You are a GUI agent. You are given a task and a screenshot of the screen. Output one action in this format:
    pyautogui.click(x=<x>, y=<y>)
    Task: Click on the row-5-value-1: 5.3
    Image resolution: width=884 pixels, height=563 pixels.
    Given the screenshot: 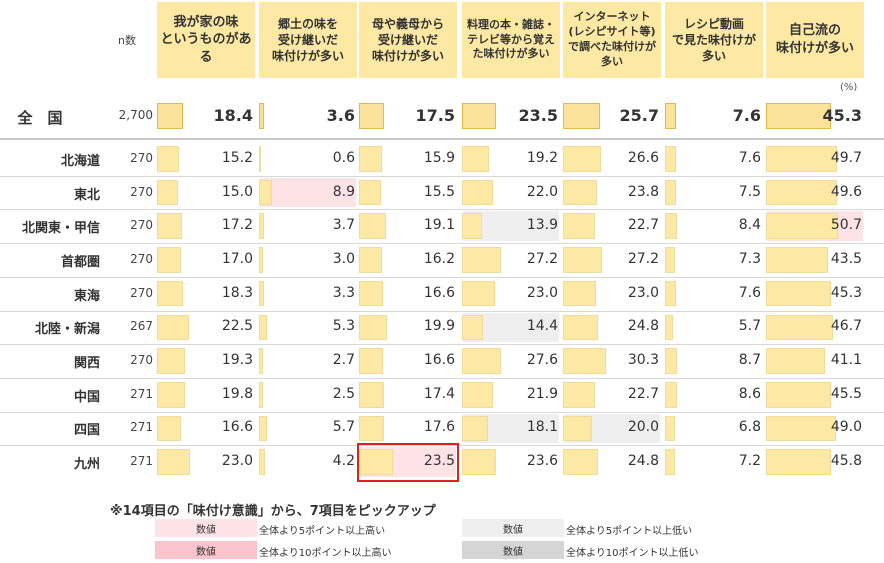 What is the action you would take?
    pyautogui.click(x=343, y=326)
    